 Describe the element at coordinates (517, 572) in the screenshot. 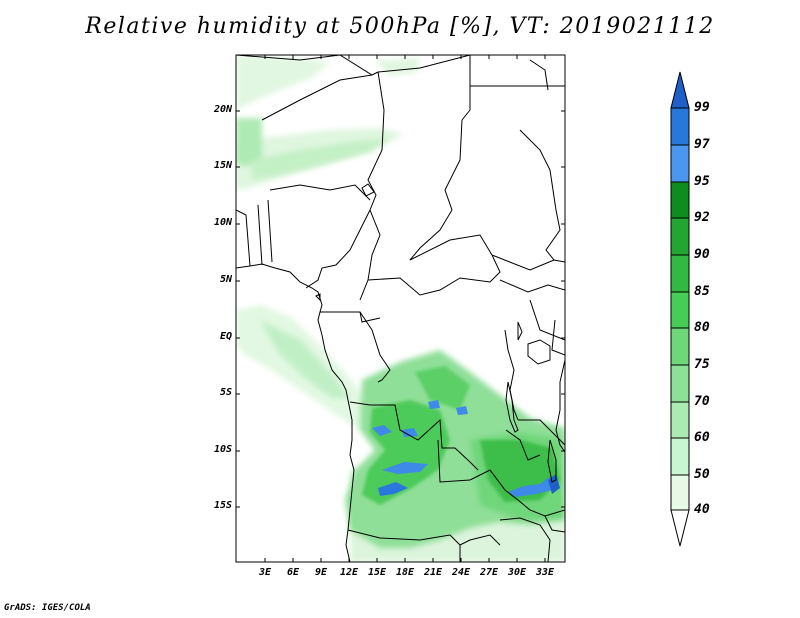

I see `lon-label-30e: 30E` at that location.